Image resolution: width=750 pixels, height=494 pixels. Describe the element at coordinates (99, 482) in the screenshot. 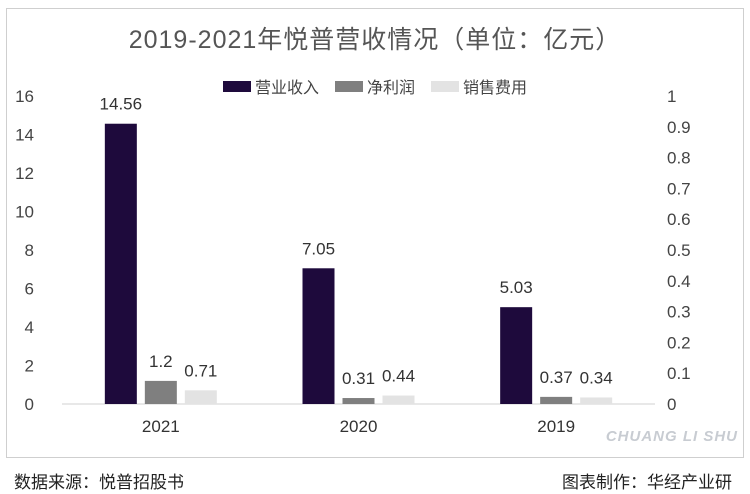

I see `source-note: 数据来源：悦普招股书` at that location.